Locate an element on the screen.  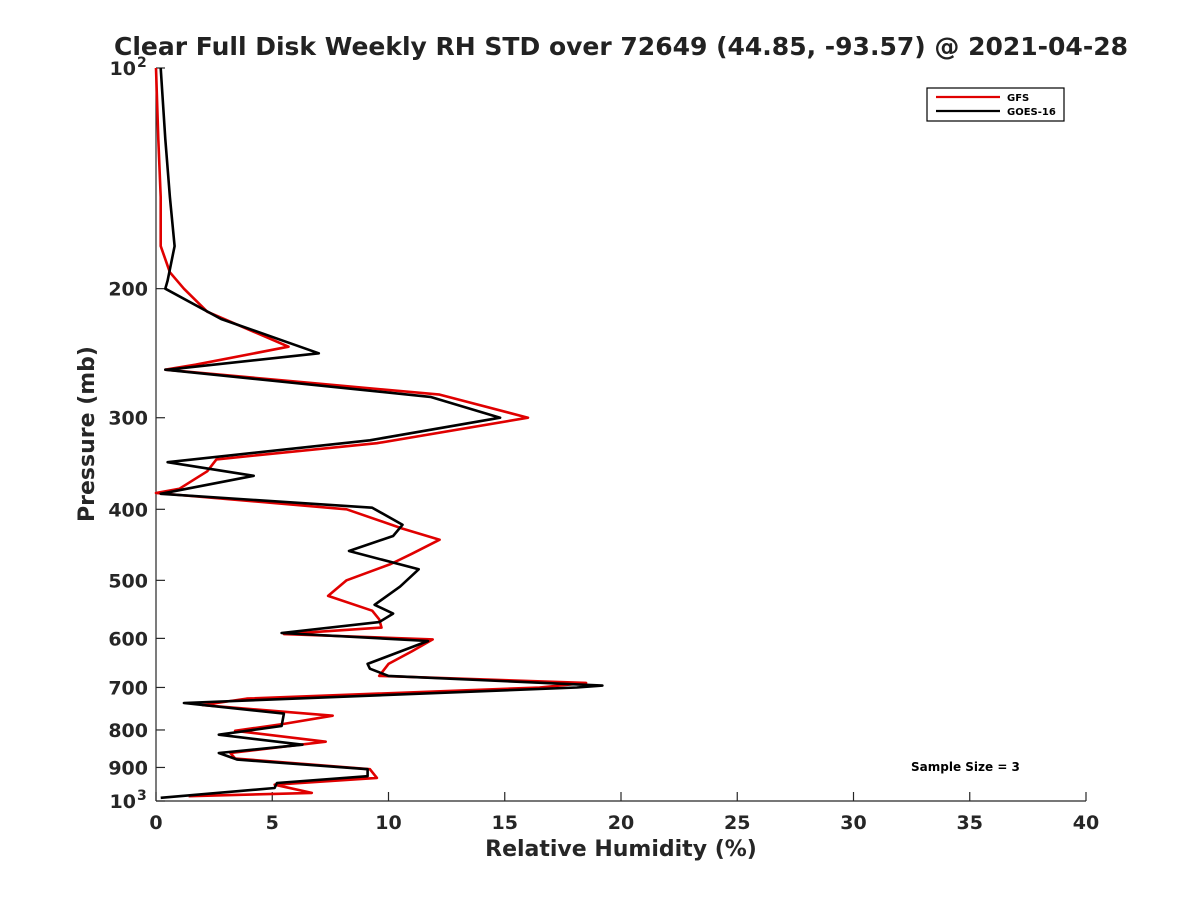
y-tick-label-2: 300 is located at coordinates (128, 419).